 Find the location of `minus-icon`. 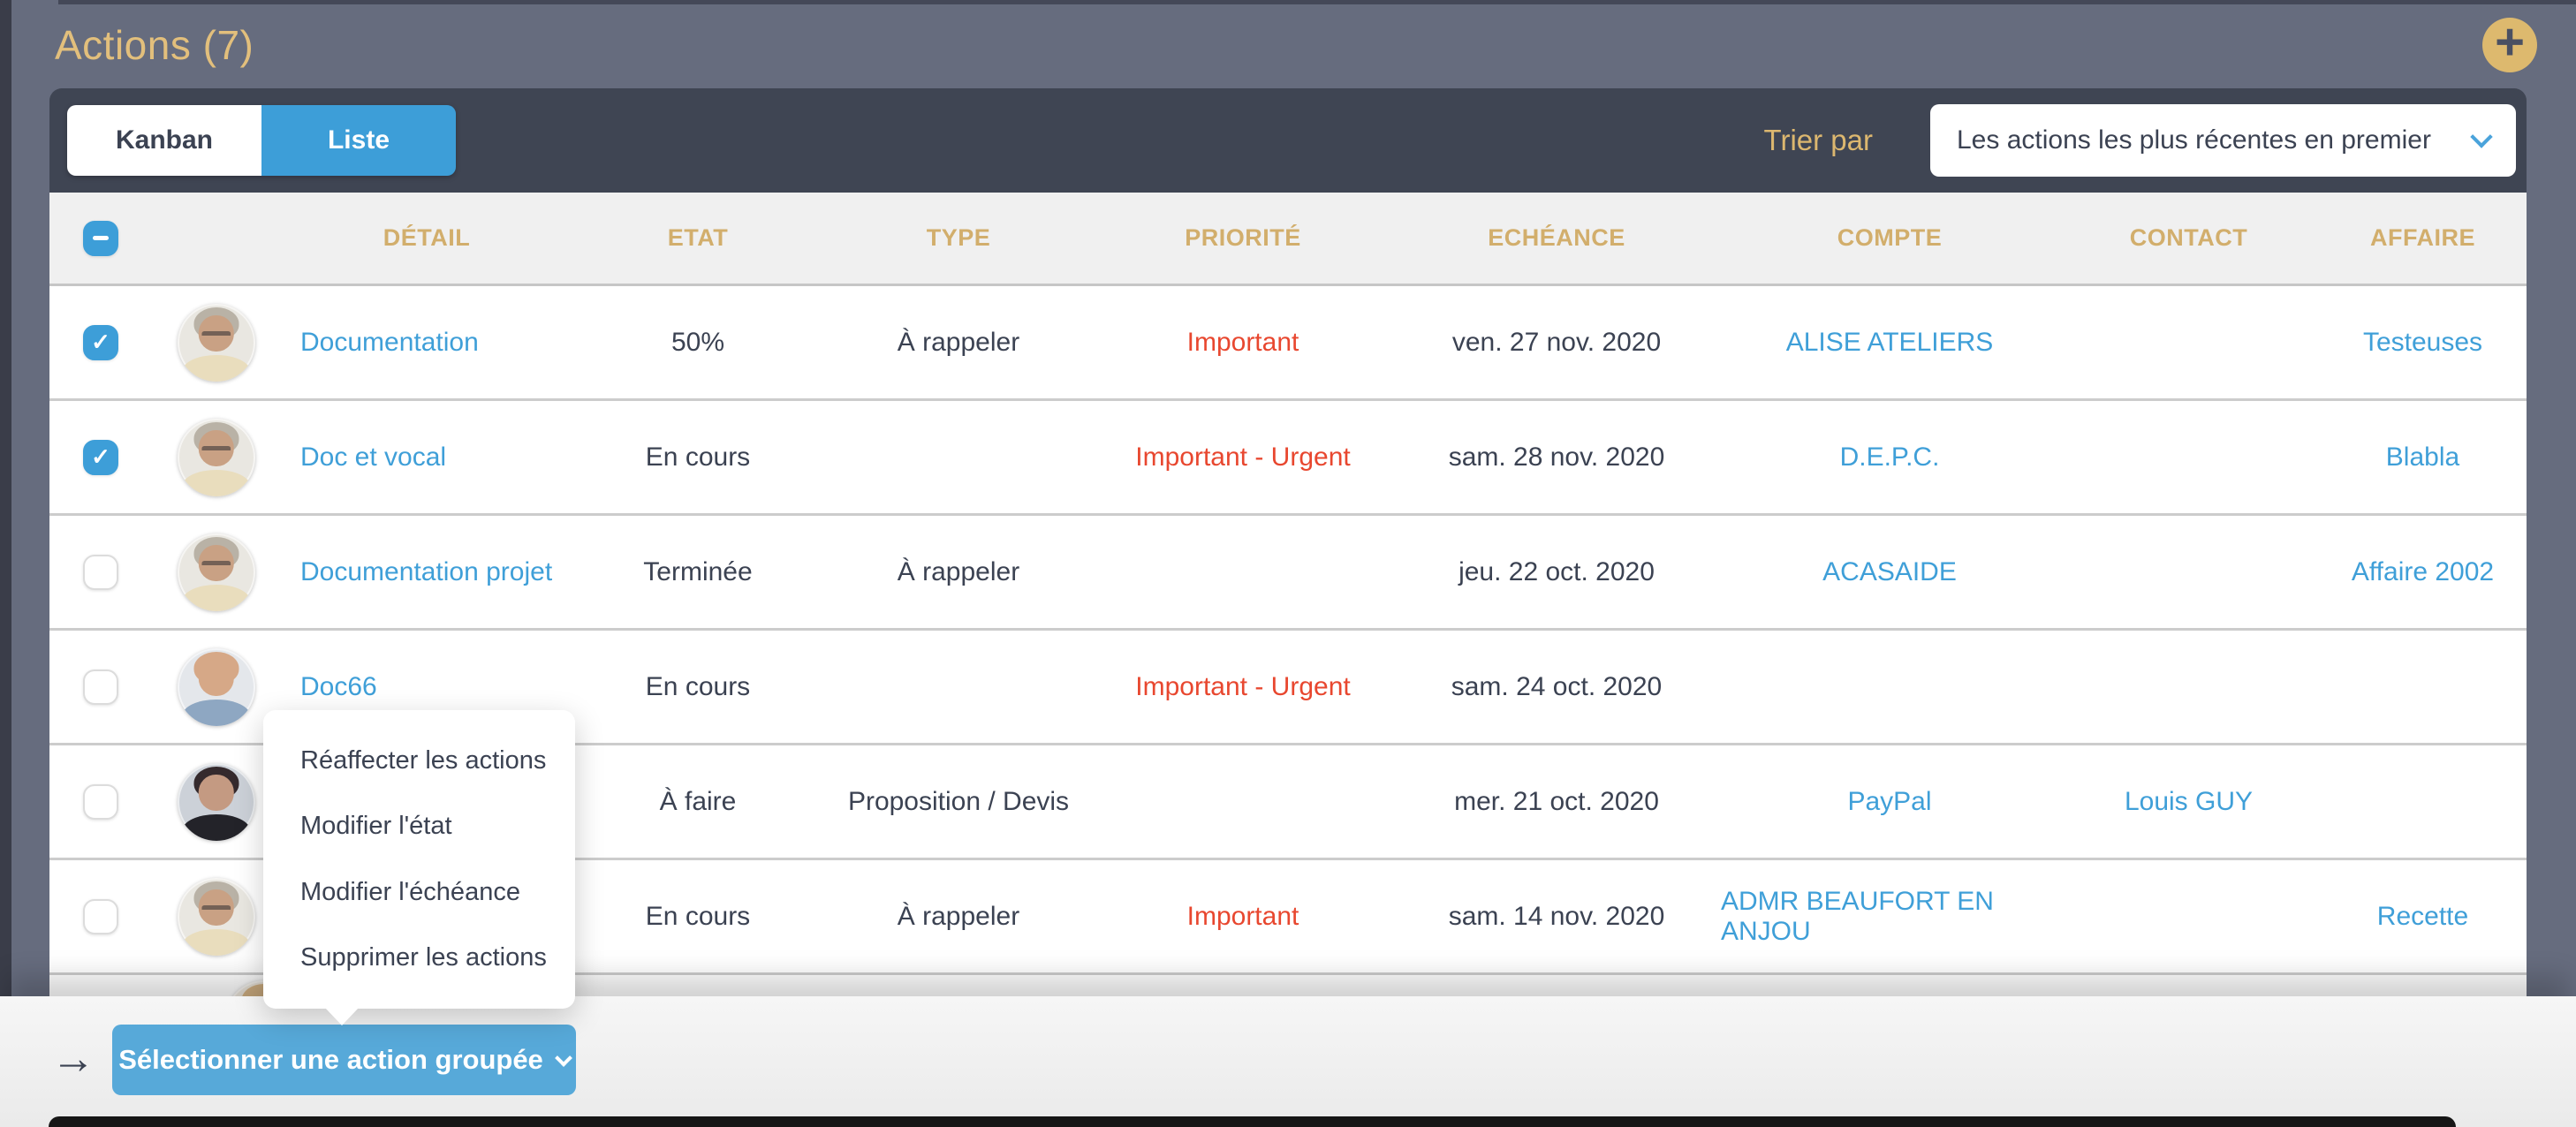

minus-icon is located at coordinates (101, 238).